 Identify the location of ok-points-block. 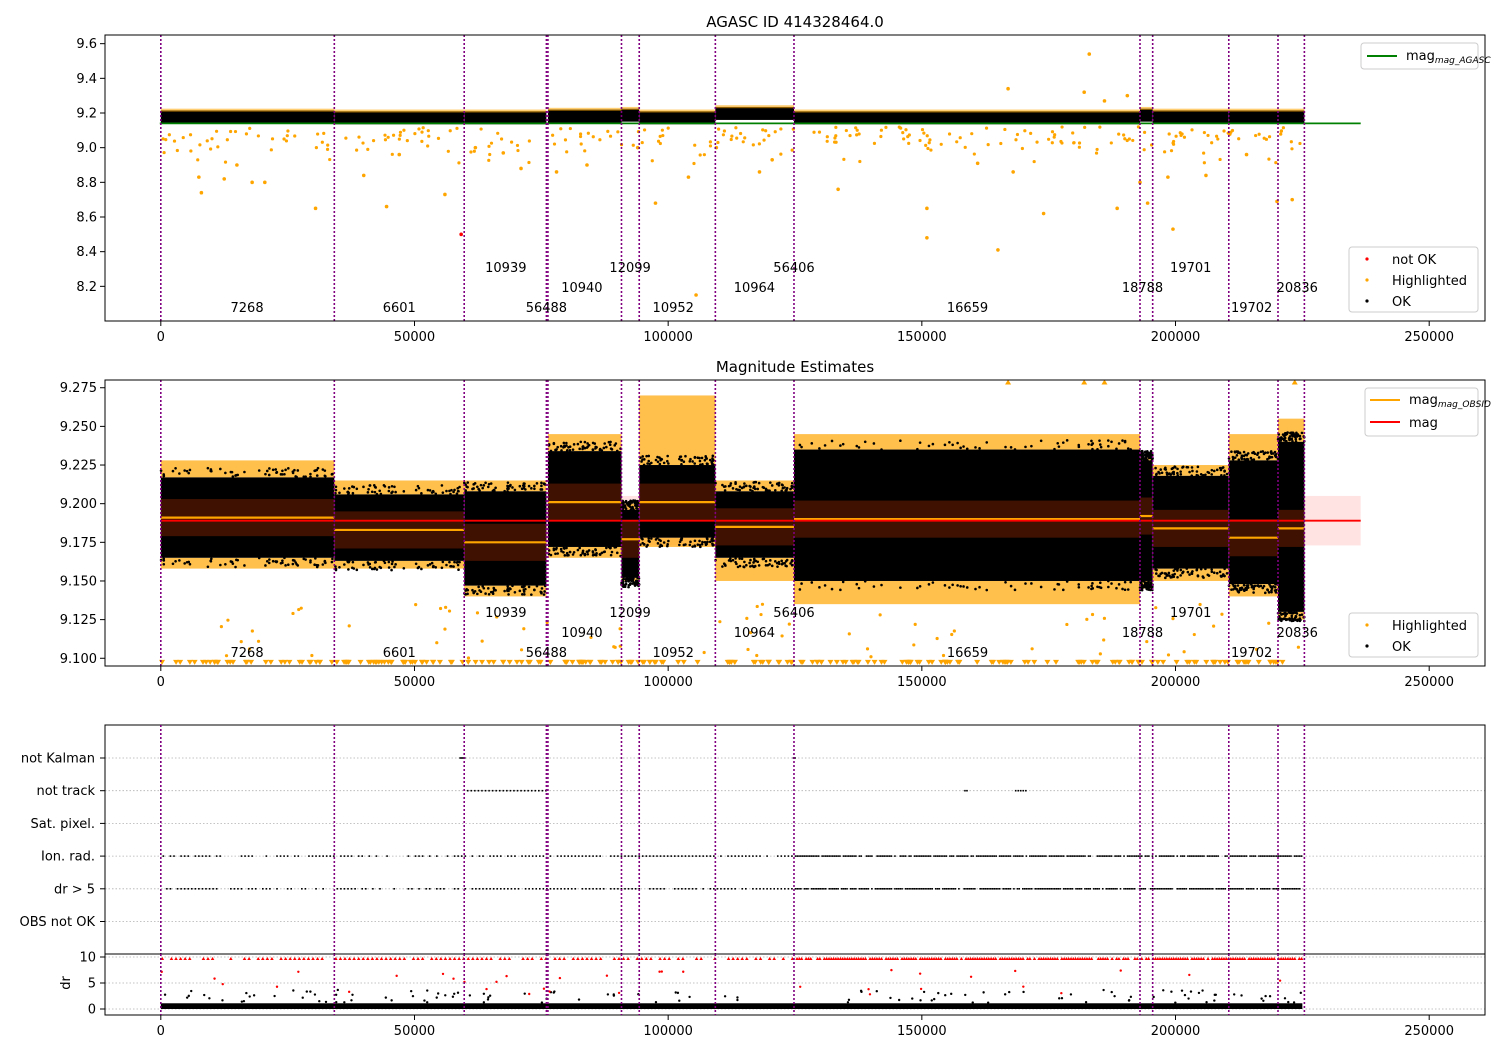
(1253, 522).